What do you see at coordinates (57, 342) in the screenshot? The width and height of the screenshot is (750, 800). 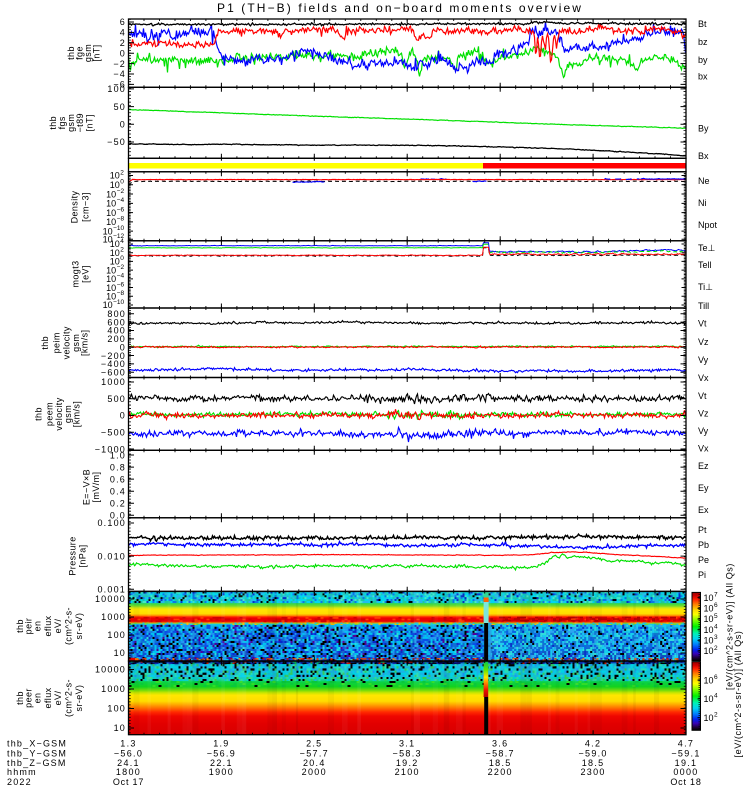 I see `svg-text: peim` at bounding box center [57, 342].